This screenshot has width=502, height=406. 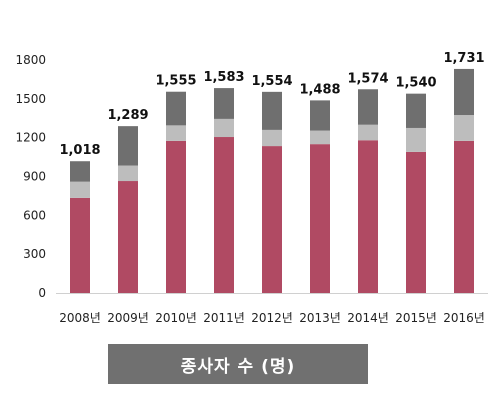 I want to click on total-label: 1,574, so click(x=367, y=78).